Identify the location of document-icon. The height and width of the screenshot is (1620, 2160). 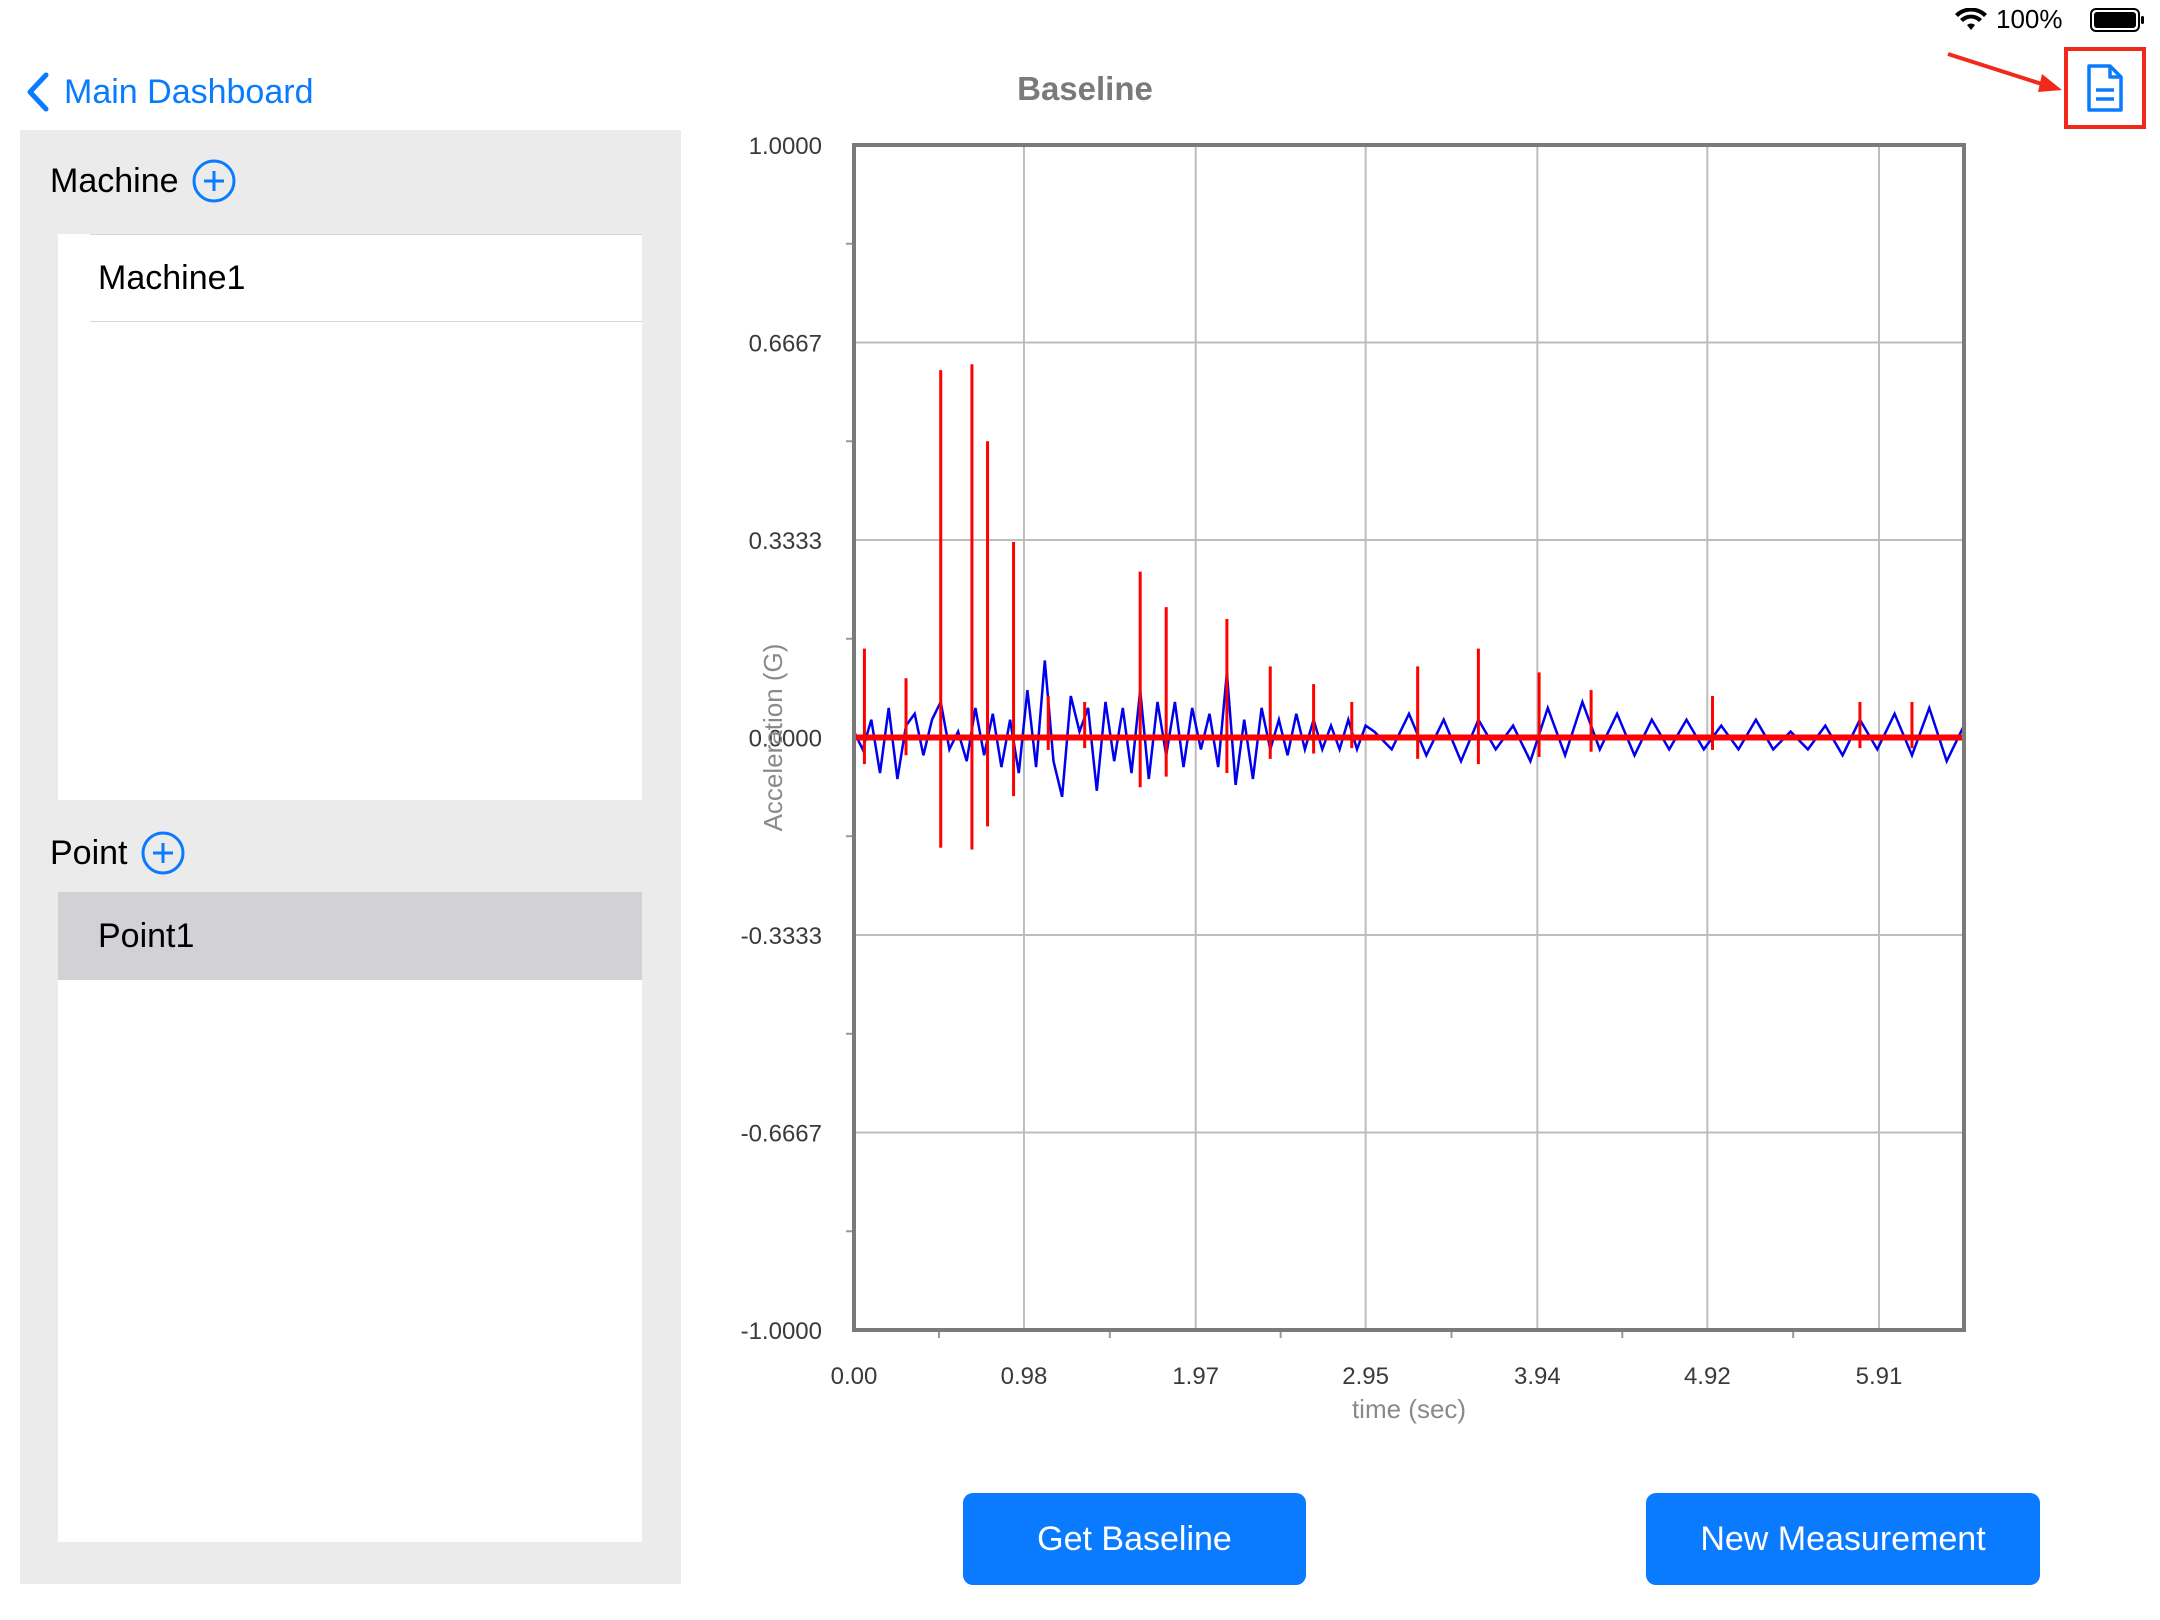
(2105, 88).